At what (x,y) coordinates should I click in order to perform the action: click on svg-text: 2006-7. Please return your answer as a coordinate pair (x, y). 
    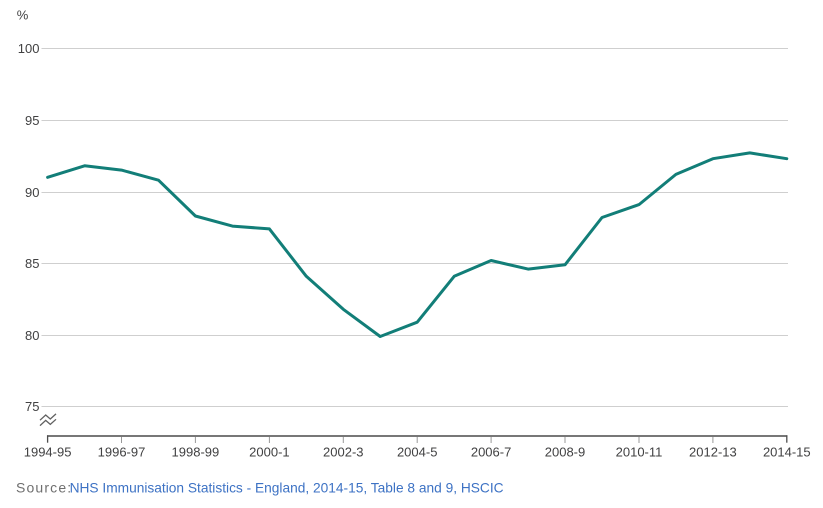
    Looking at the image, I should click on (491, 452).